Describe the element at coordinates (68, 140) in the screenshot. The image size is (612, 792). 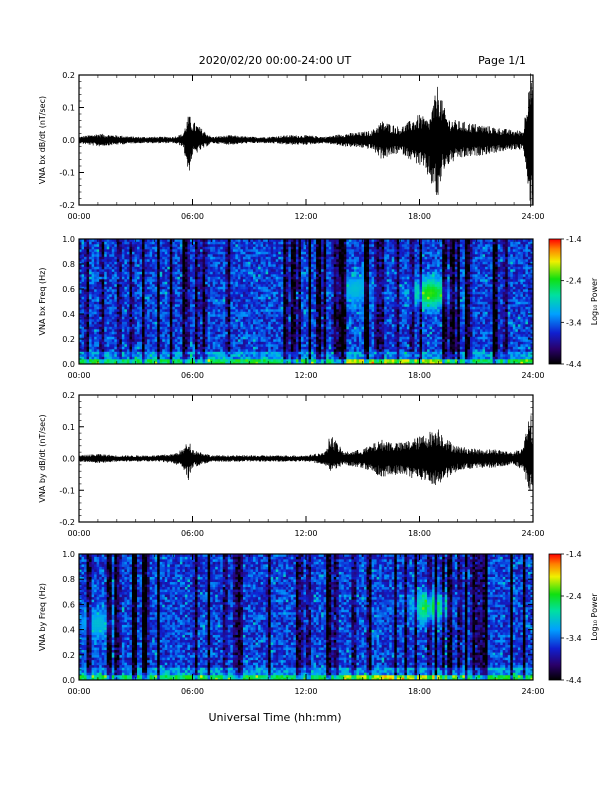
I see `y-tick-label: 0.0` at that location.